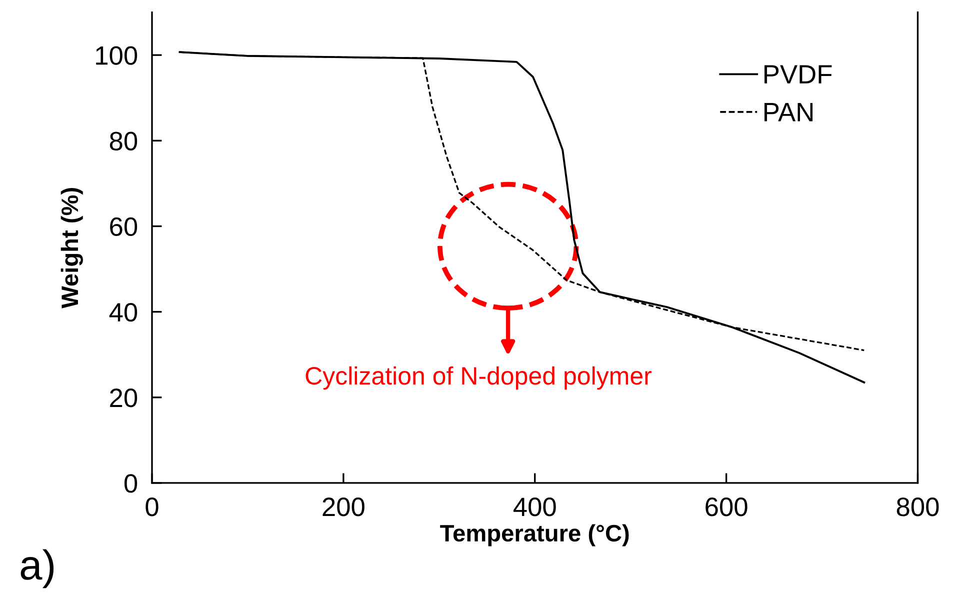  What do you see at coordinates (727, 507) in the screenshot?
I see `x-tick-label: 600` at bounding box center [727, 507].